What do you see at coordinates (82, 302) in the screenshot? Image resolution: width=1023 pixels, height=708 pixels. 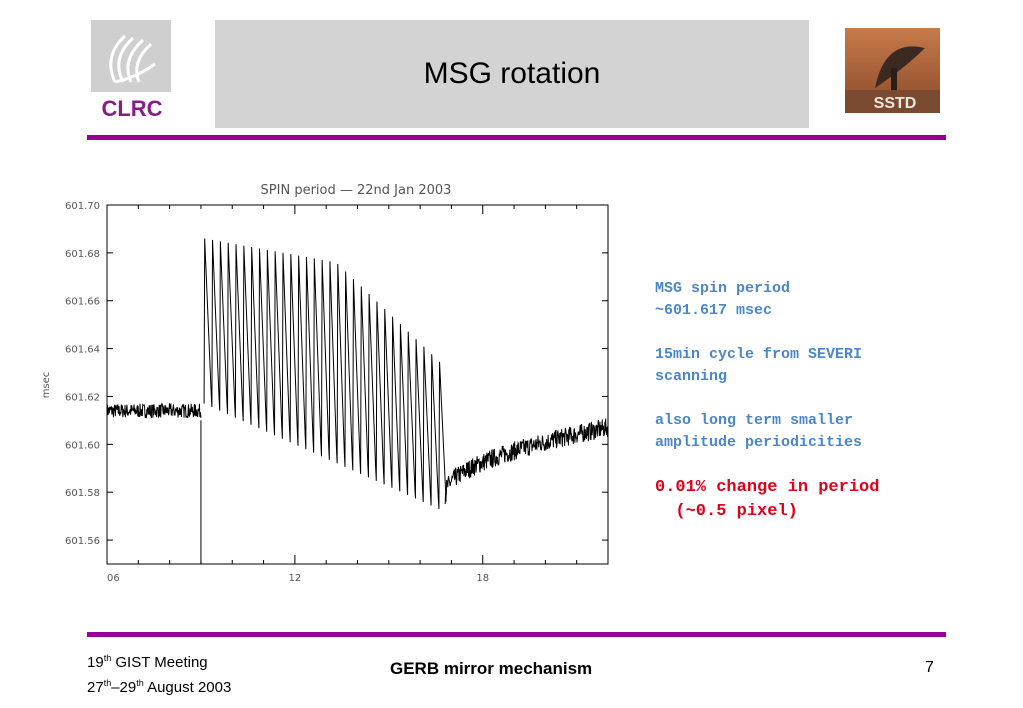 I see `y-tick-label: 601.66` at bounding box center [82, 302].